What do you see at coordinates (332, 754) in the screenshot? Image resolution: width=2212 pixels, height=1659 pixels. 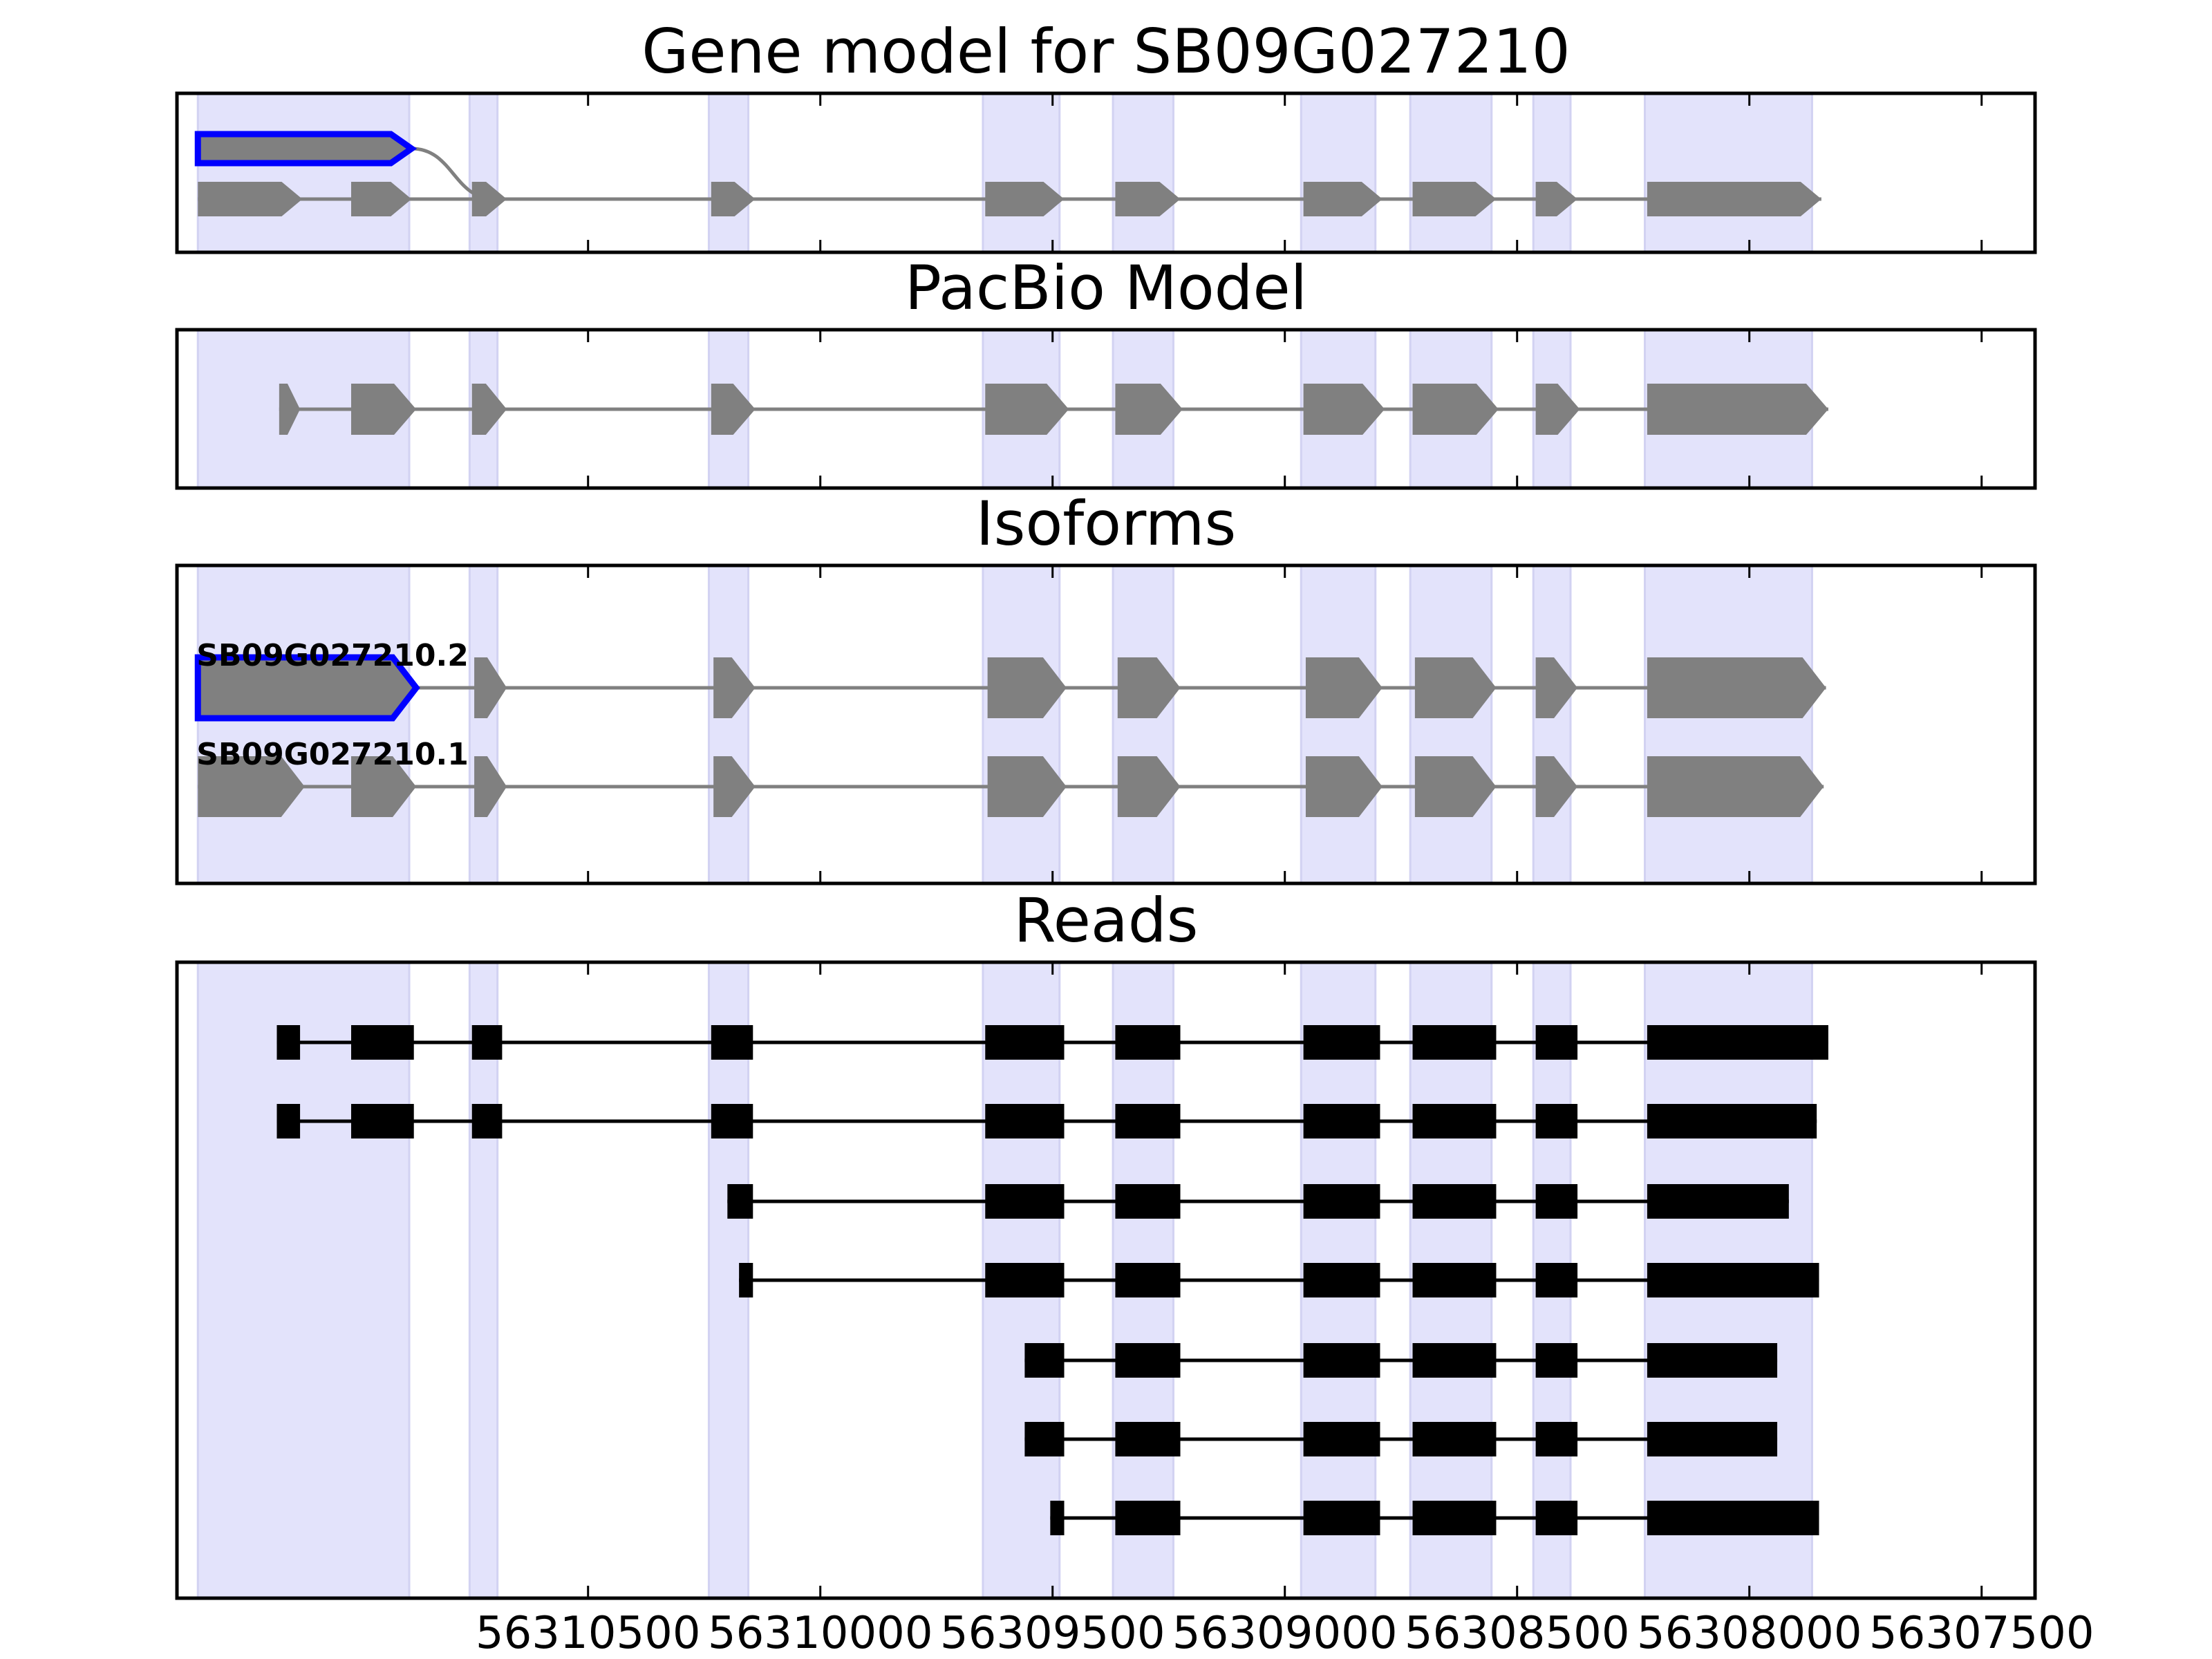 I see `isoform-label: SB09G027210.1` at bounding box center [332, 754].